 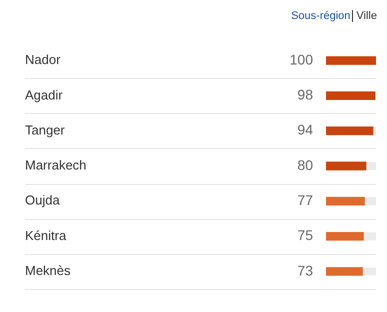 What do you see at coordinates (305, 200) in the screenshot?
I see `data-label: 77` at bounding box center [305, 200].